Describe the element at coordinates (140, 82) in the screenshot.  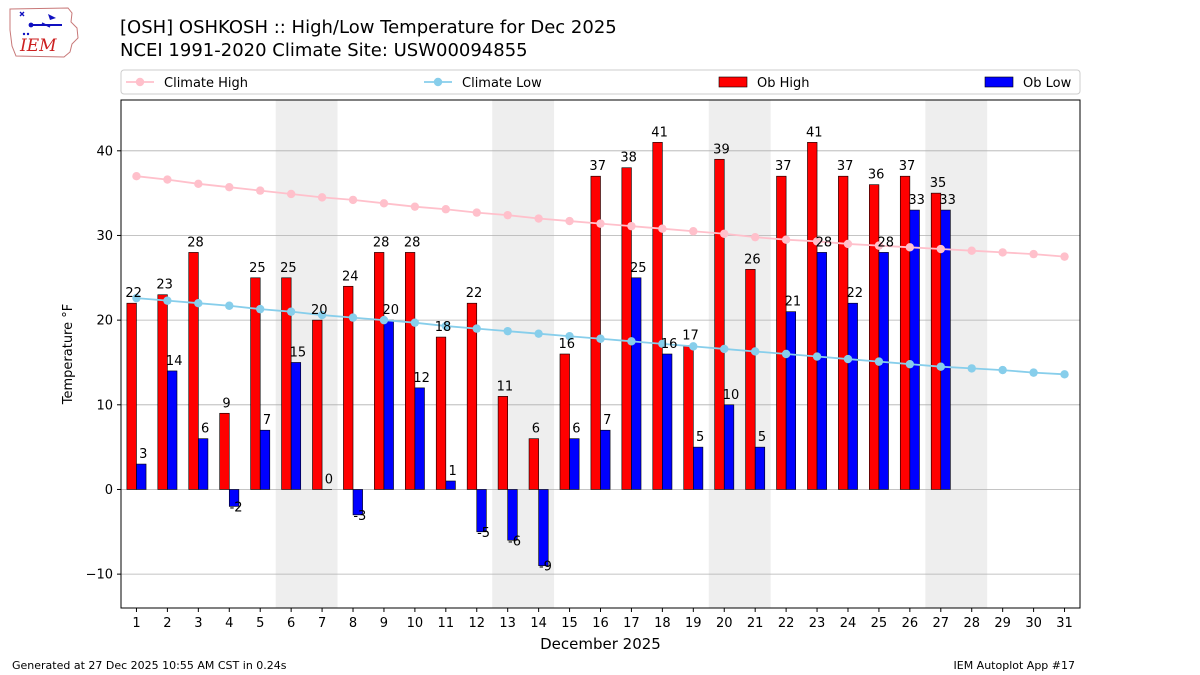
I see `legend-climate-high-marker` at that location.